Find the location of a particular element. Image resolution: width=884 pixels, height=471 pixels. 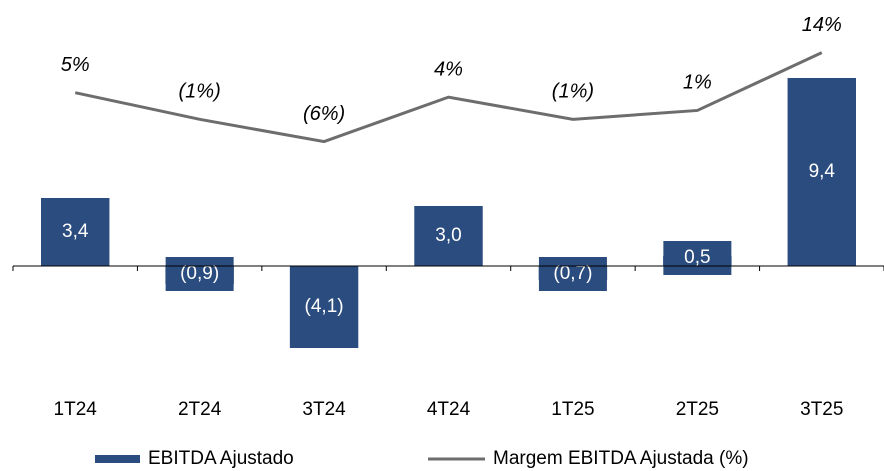

data-label: 5% is located at coordinates (75, 65).